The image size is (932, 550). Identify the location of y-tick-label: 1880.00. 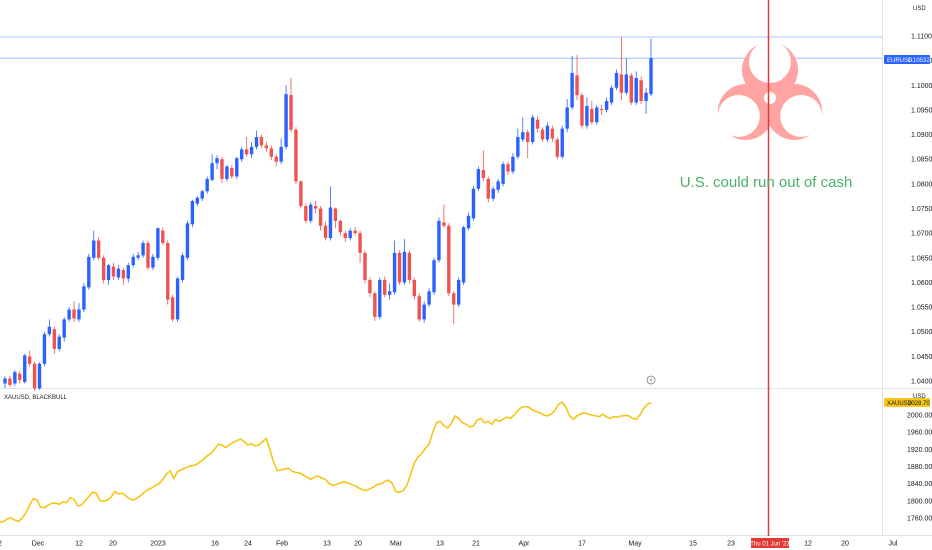
(919, 467).